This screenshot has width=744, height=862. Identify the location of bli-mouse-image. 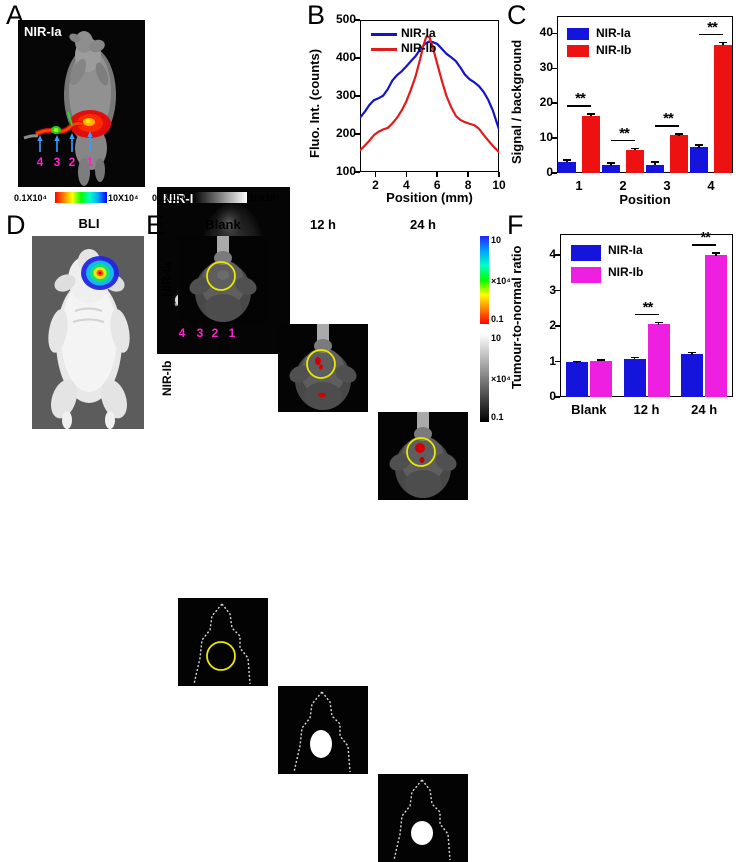
(88, 332).